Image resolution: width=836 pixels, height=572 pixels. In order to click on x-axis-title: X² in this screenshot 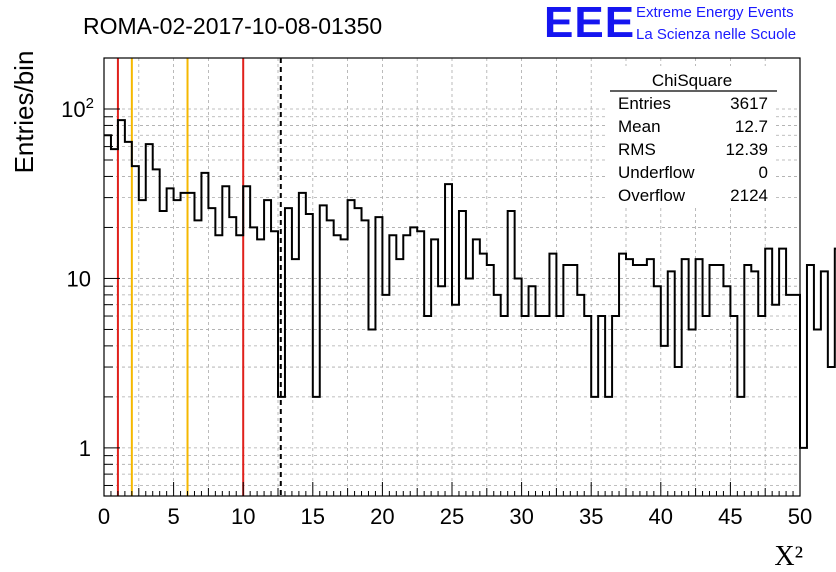, I will do `click(788, 556)`.